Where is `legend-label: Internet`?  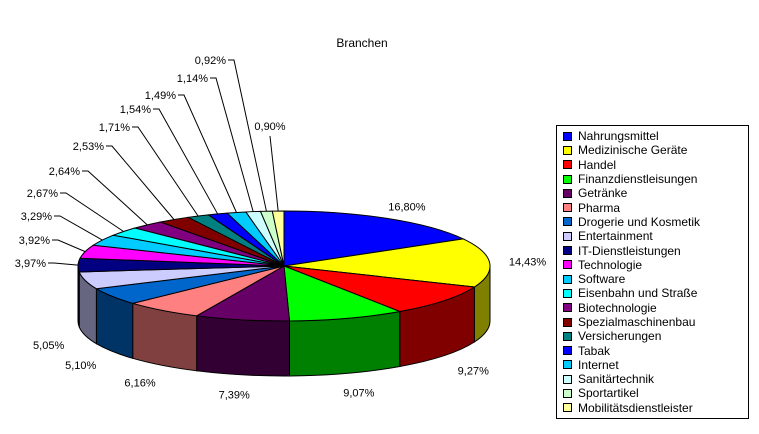 legend-label: Internet is located at coordinates (598, 364).